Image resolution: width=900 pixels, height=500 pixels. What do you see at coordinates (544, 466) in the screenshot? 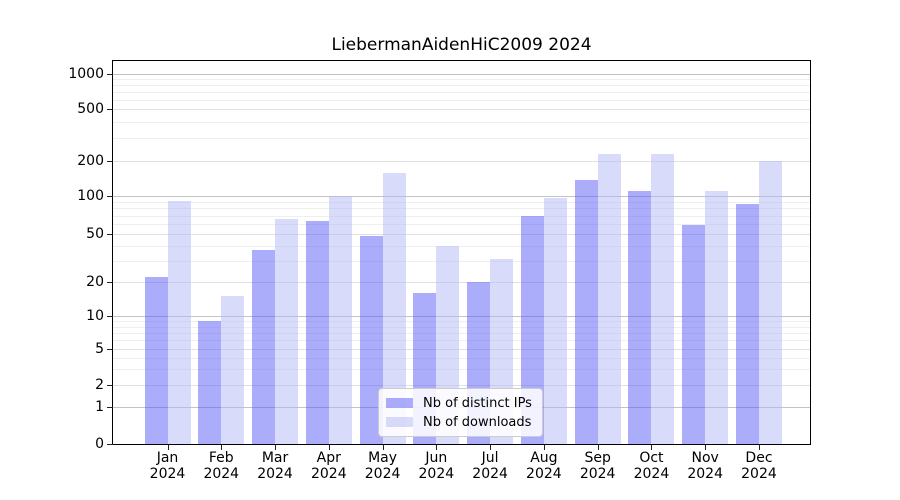
I see `xtick-label: Aug 2024` at bounding box center [544, 466].